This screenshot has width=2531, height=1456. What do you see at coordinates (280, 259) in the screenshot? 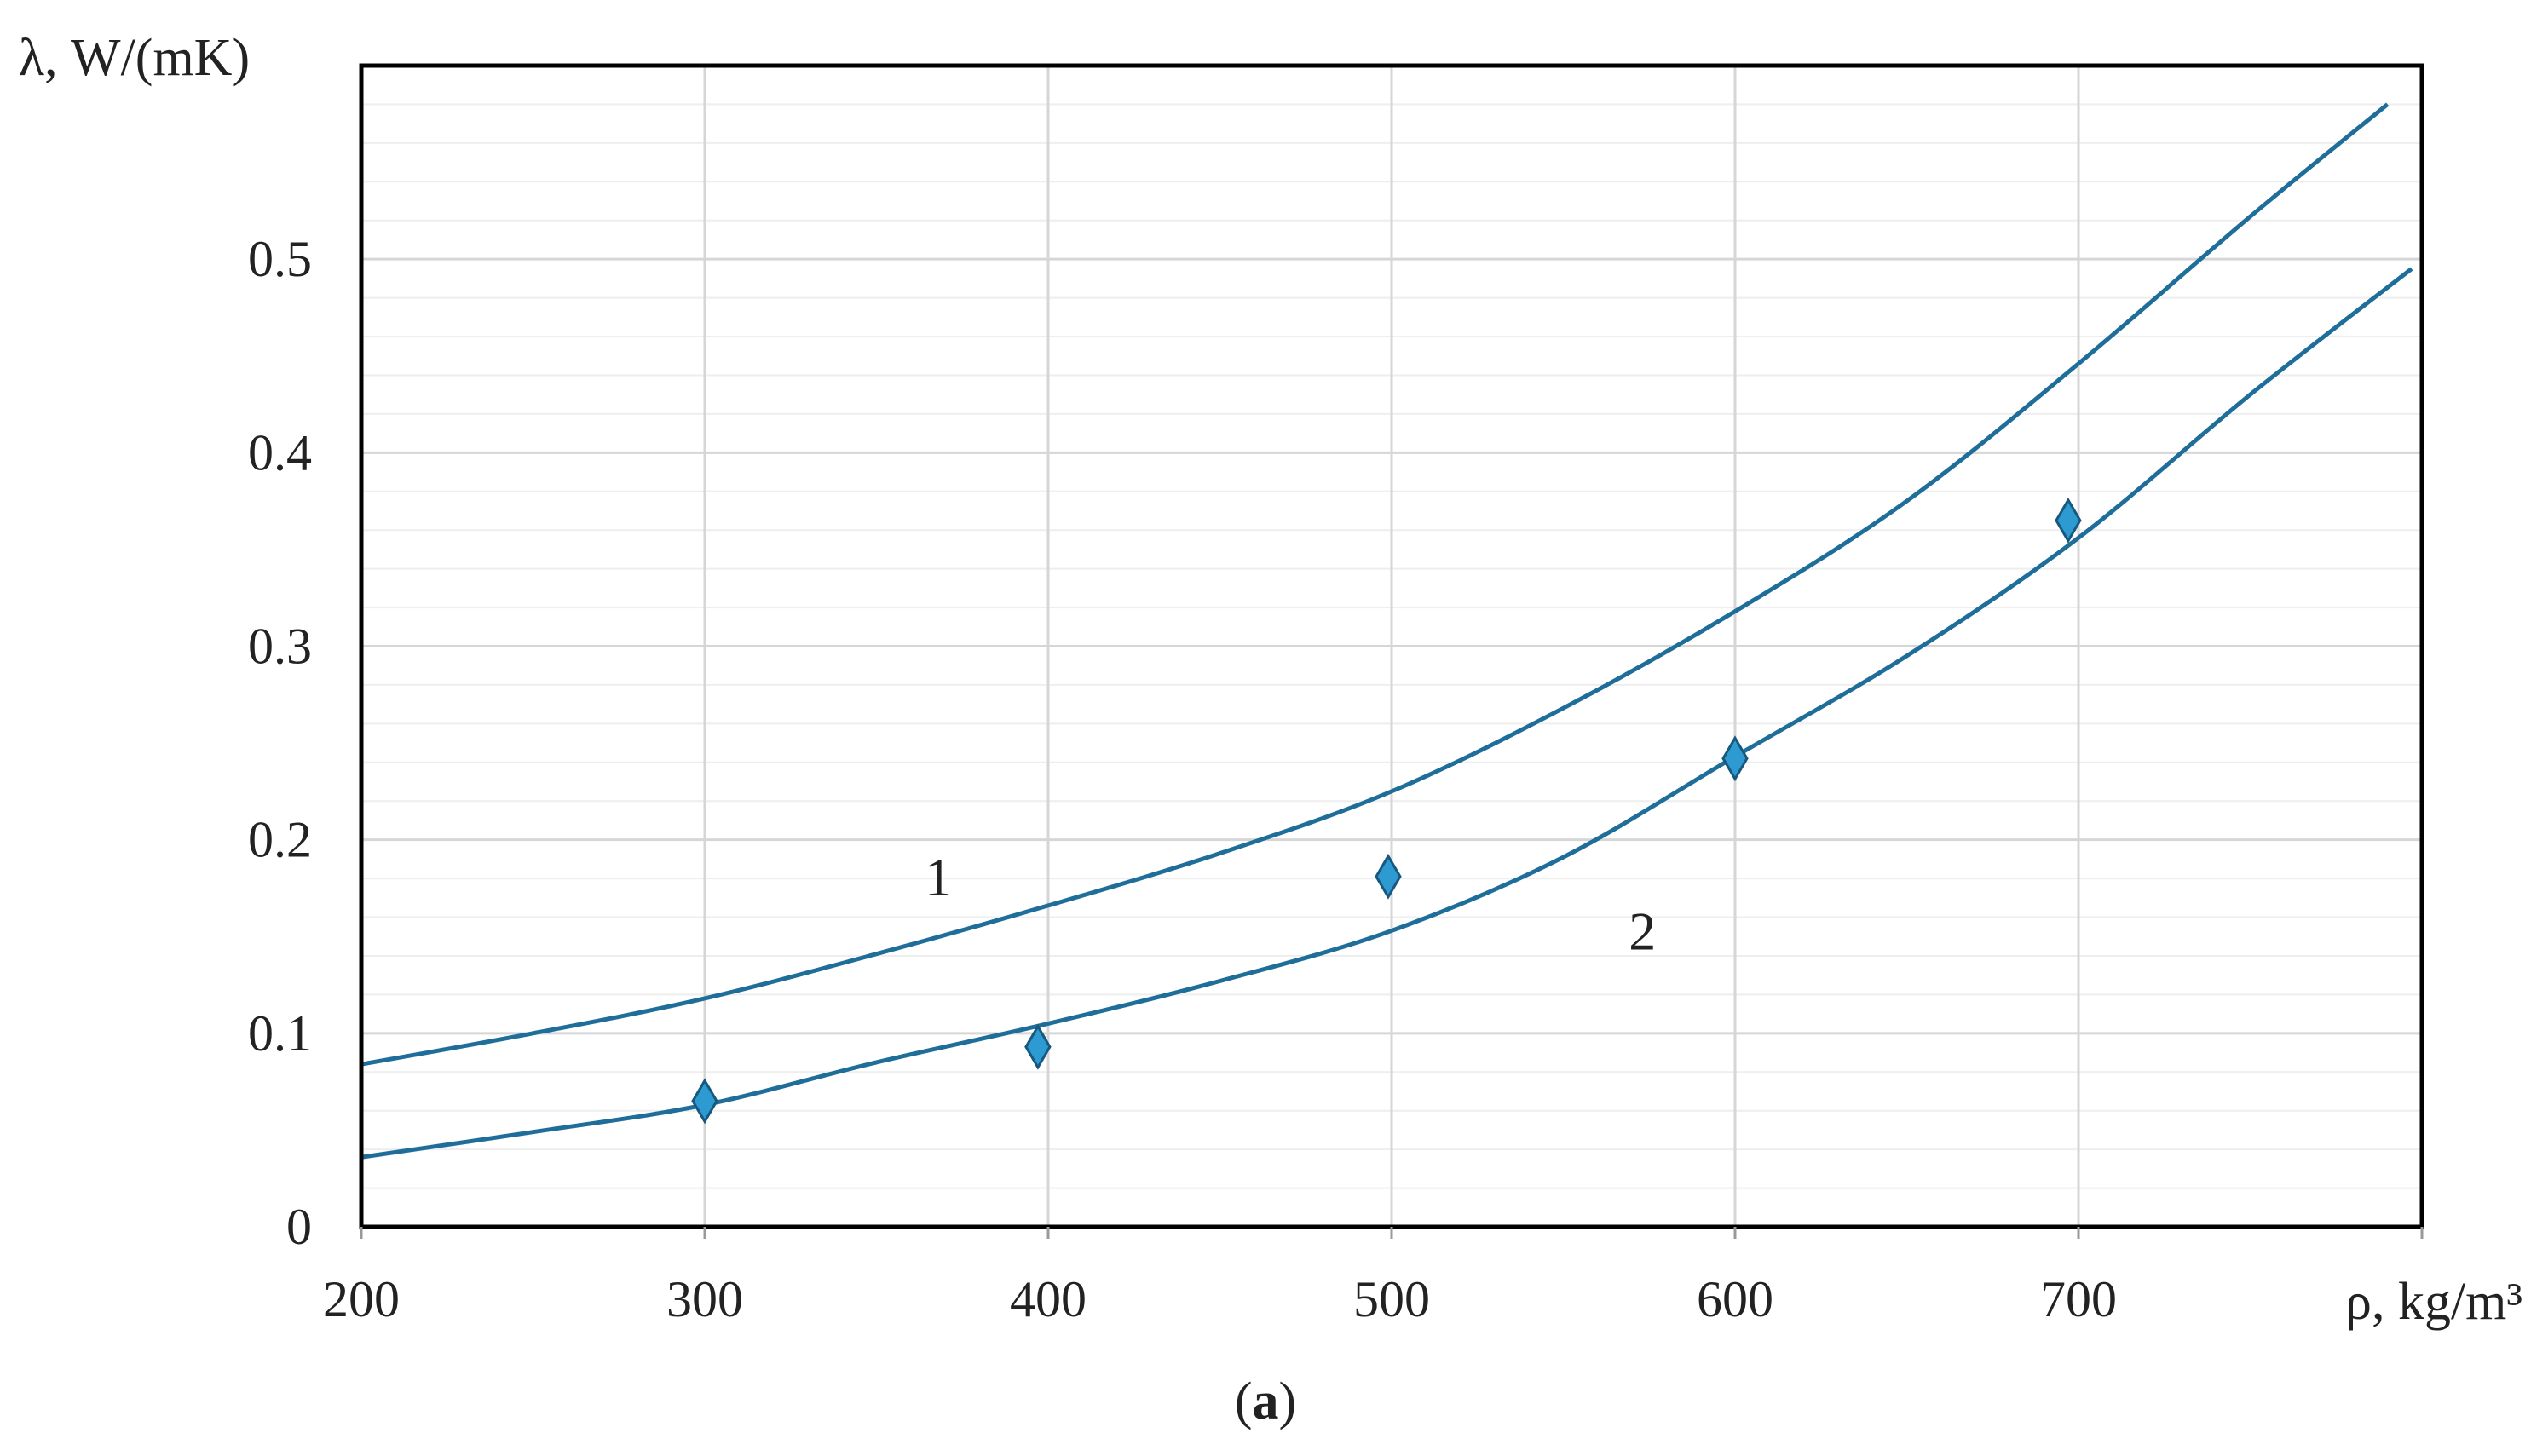
I see `y-tick-label: 0.5` at bounding box center [280, 259].